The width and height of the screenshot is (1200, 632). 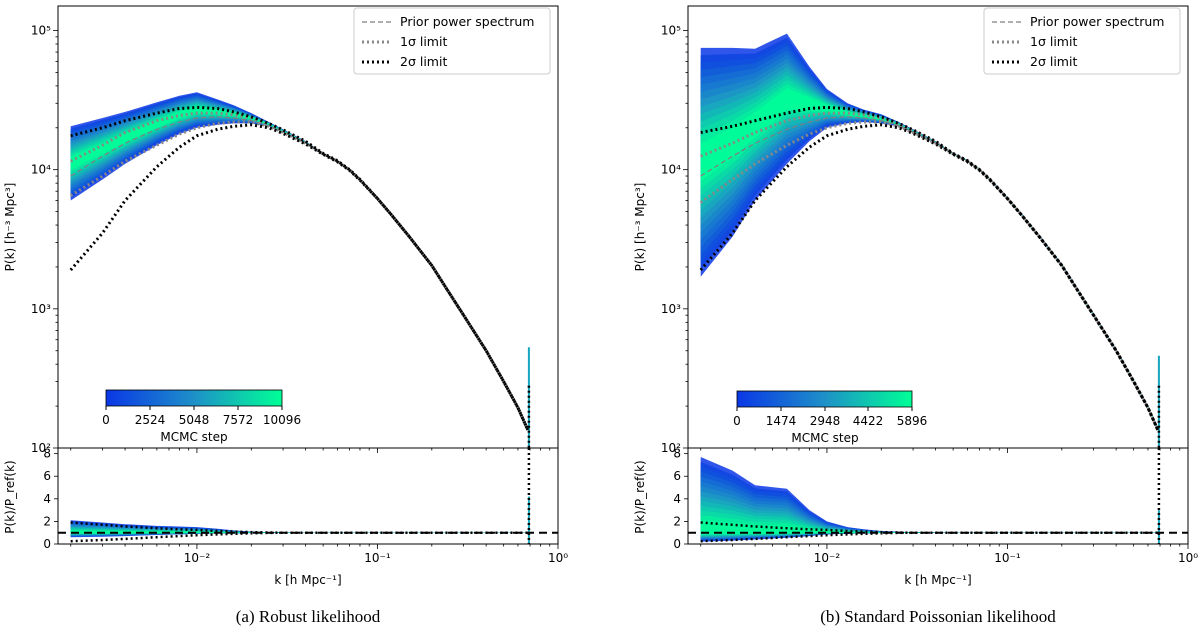 I want to click on ratio-axis-label-left: P(k)/P_ref(k), so click(x=10, y=496).